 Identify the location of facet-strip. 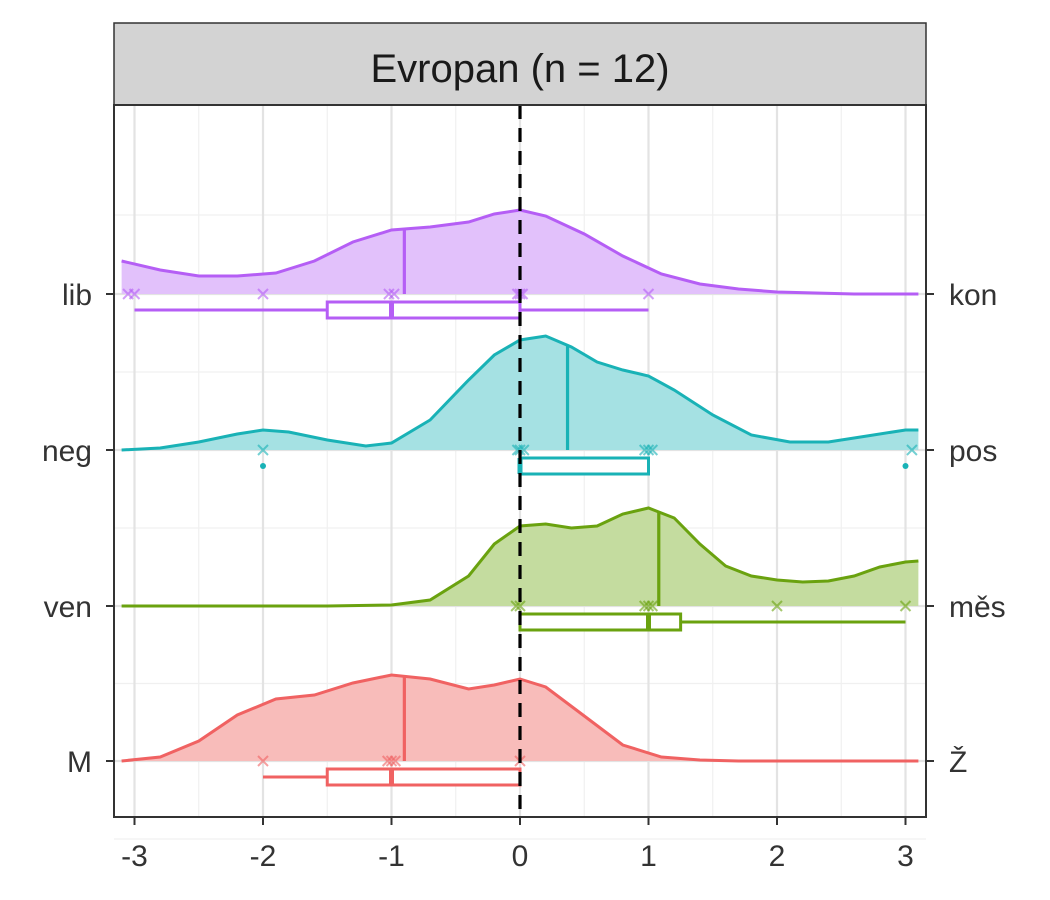
(520, 64).